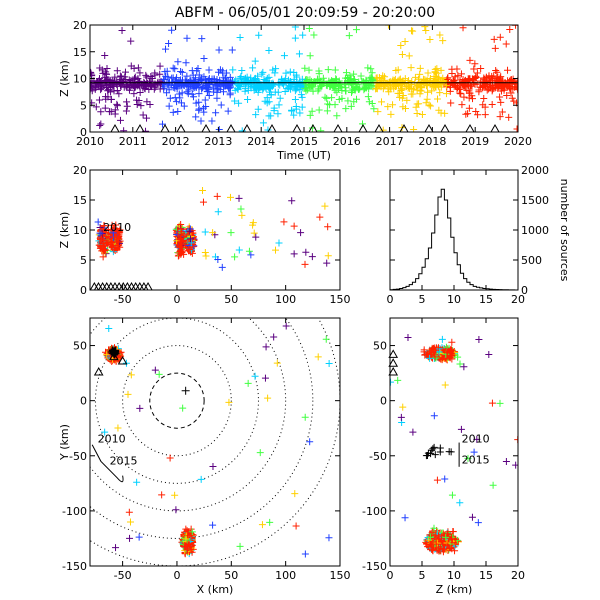 Image resolution: width=600 pixels, height=600 pixels. I want to click on y-tick-label: -150, so click(74, 566).